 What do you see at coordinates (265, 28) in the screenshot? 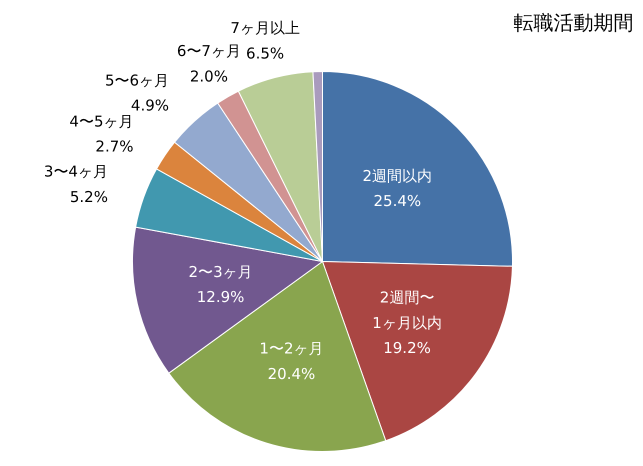
I see `slice-label: 7ヶ月以上` at bounding box center [265, 28].